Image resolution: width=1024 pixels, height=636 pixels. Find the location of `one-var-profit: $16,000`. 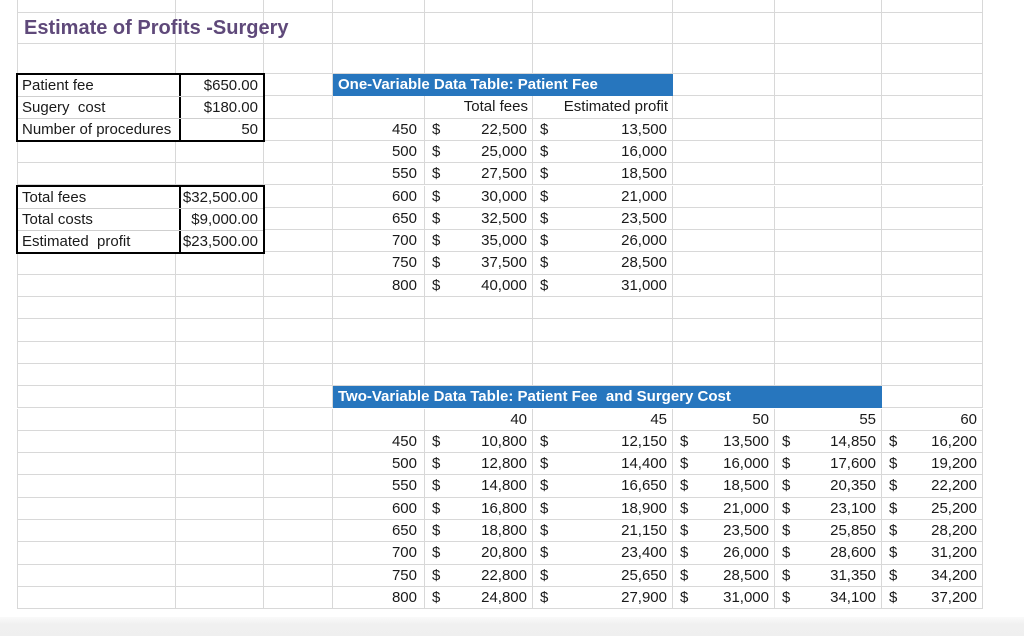

one-var-profit: $16,000 is located at coordinates (603, 152).